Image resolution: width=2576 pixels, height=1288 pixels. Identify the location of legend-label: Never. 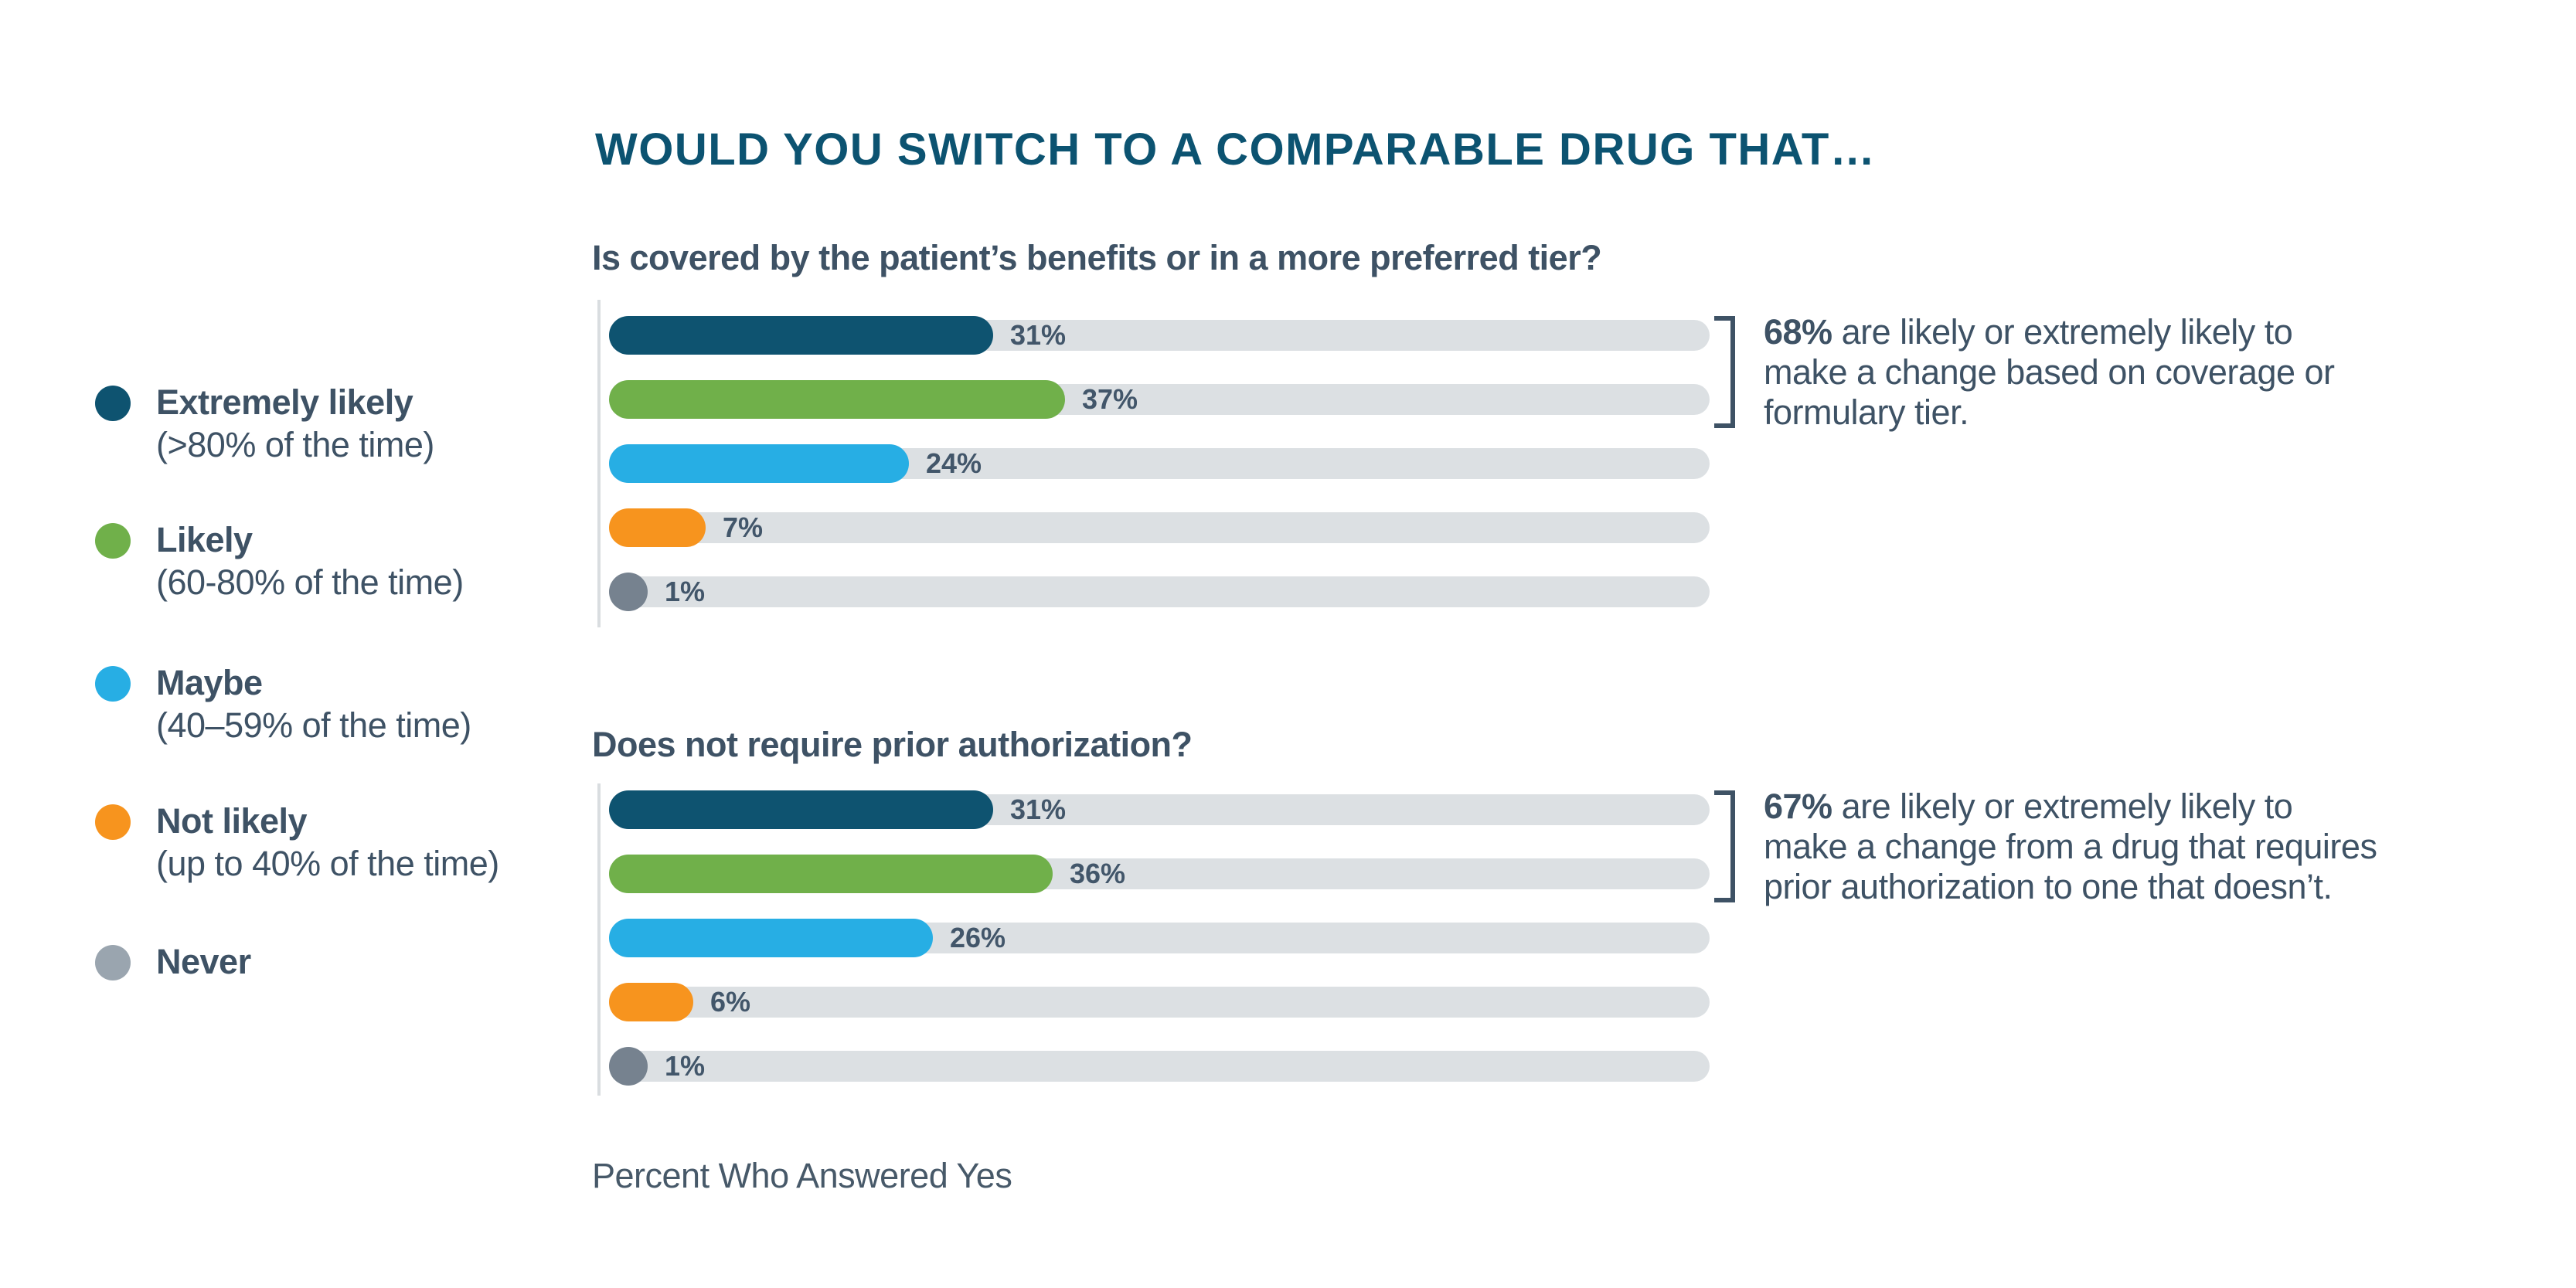
(203, 961).